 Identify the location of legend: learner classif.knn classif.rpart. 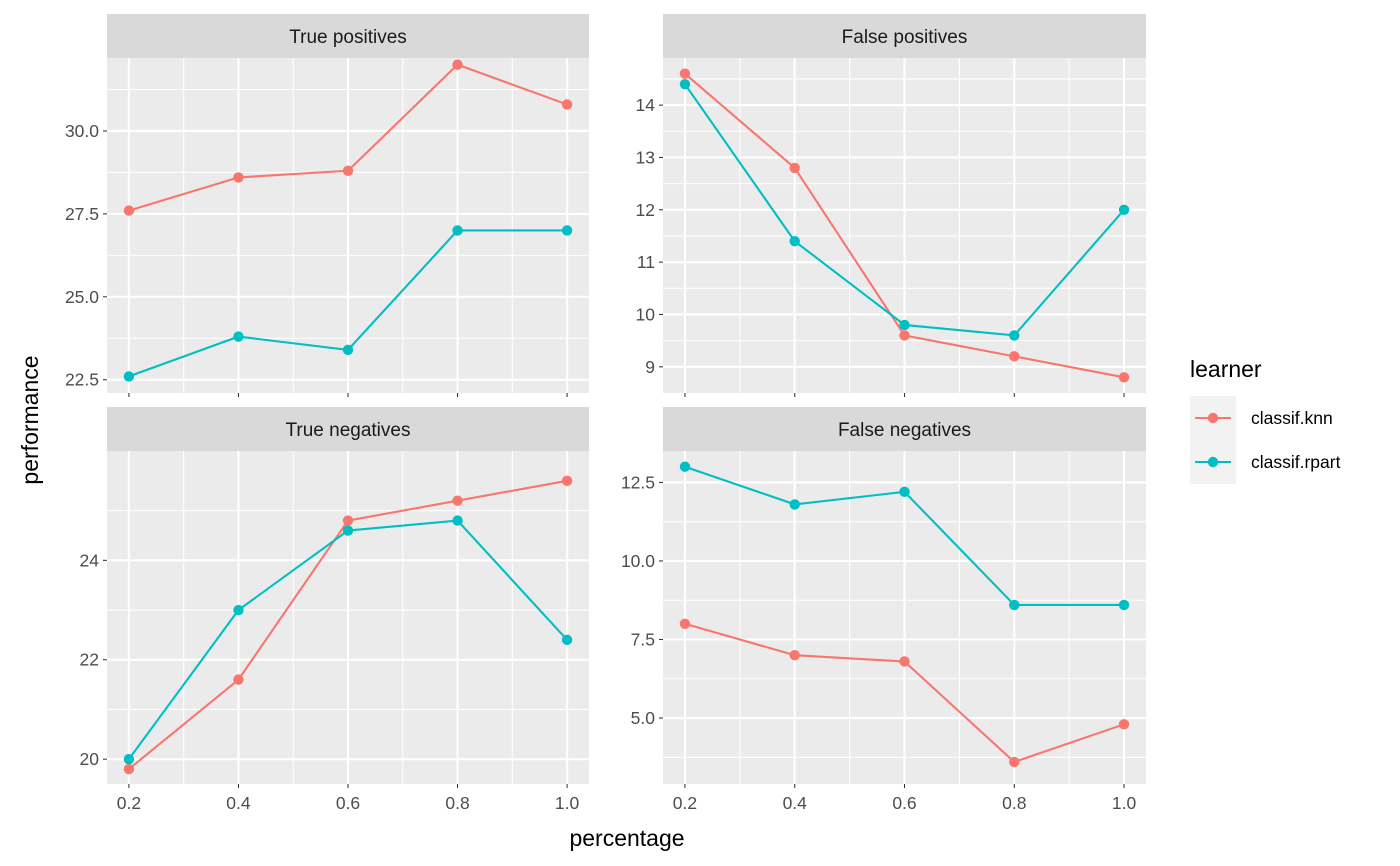
(1265, 420).